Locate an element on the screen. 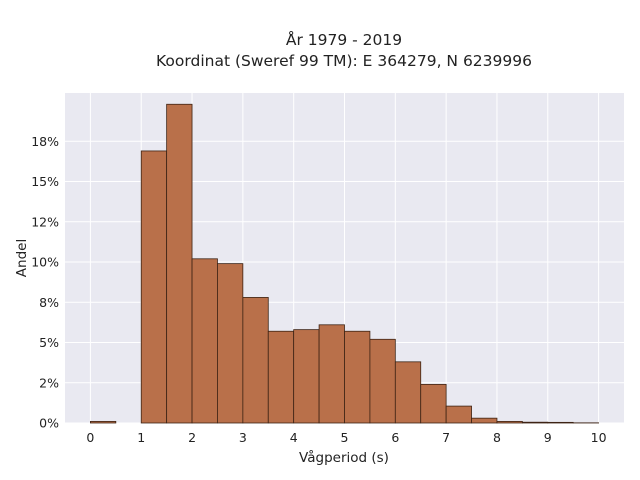 Image resolution: width=640 pixels, height=480 pixels. y-tick-label: 18% is located at coordinates (45, 141).